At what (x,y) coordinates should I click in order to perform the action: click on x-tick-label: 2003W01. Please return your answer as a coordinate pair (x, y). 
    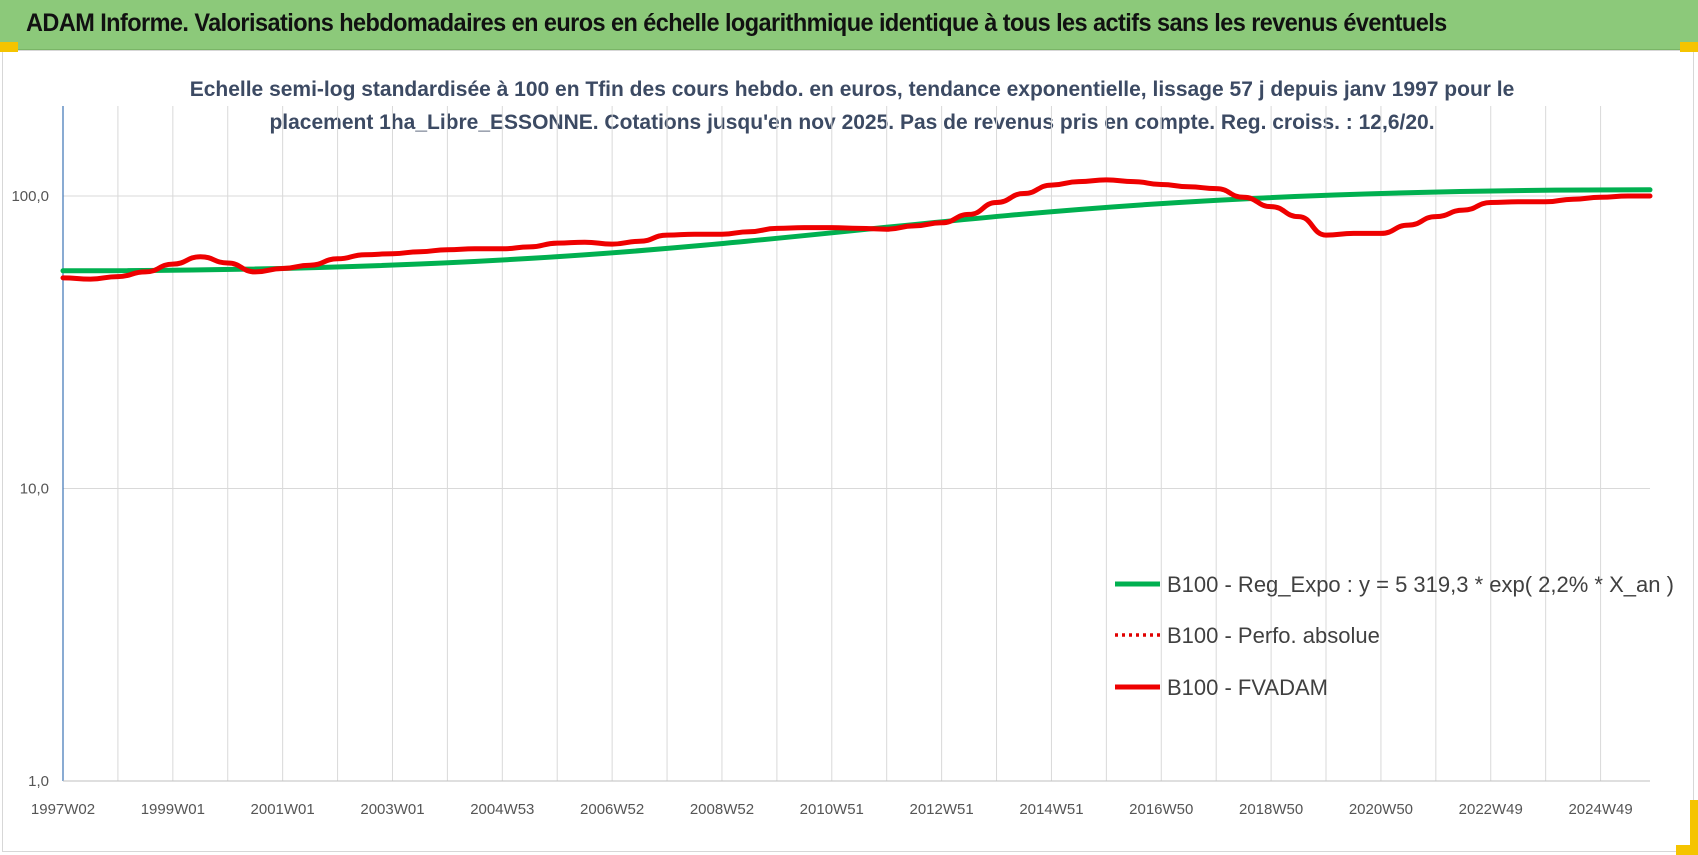
    Looking at the image, I should click on (392, 809).